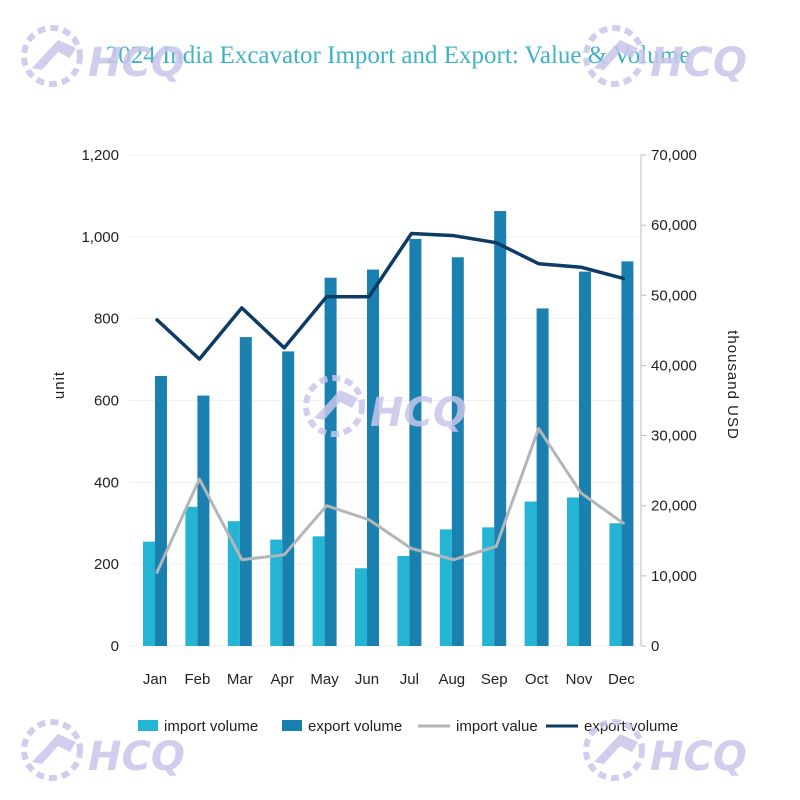 This screenshot has height=800, width=800. I want to click on y-tick-label-right: 20,000, so click(674, 506).